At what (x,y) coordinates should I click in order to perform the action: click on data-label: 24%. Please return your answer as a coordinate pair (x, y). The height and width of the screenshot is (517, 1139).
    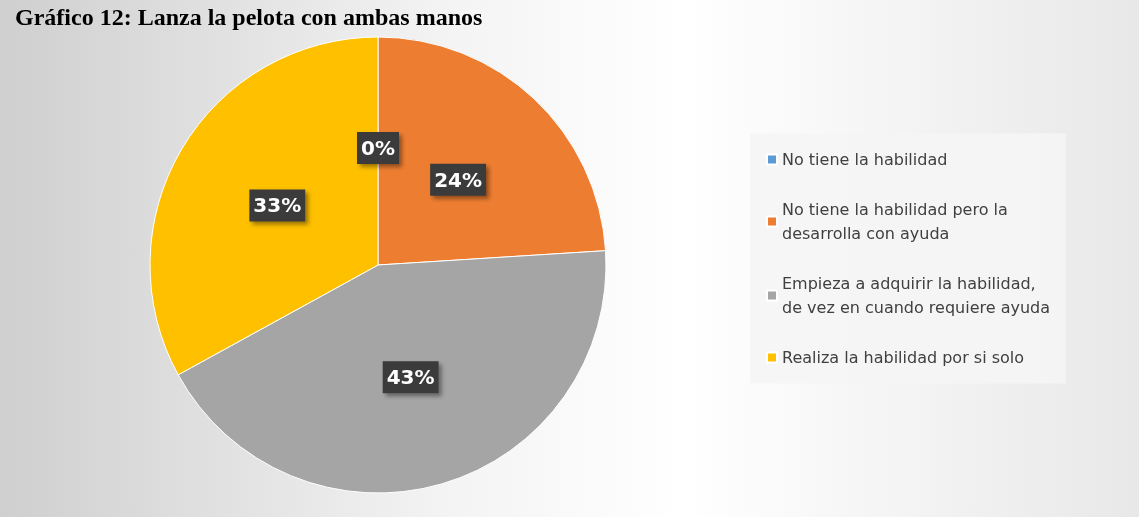
    Looking at the image, I should click on (458, 179).